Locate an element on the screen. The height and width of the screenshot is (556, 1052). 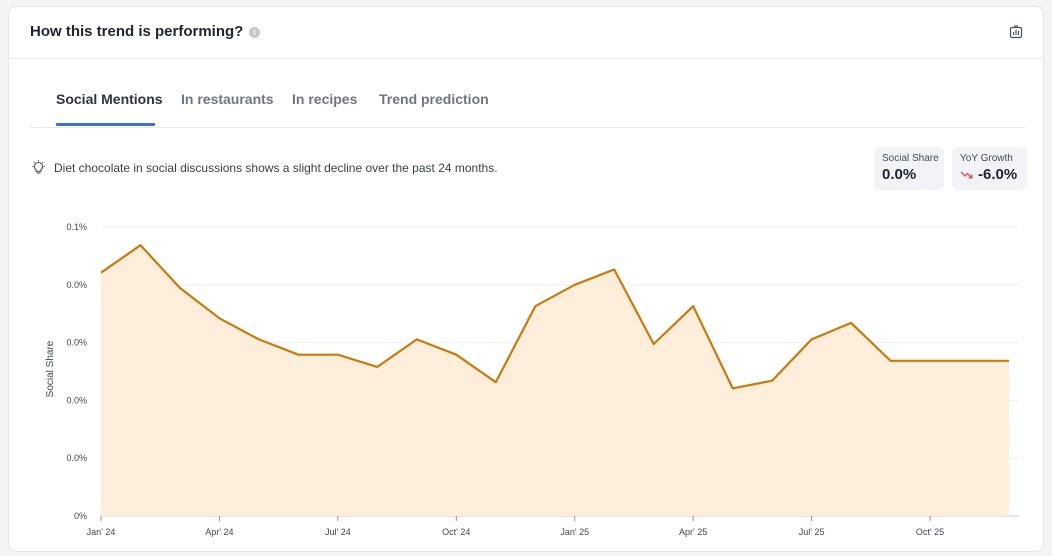
info-icon: i is located at coordinates (254, 32).